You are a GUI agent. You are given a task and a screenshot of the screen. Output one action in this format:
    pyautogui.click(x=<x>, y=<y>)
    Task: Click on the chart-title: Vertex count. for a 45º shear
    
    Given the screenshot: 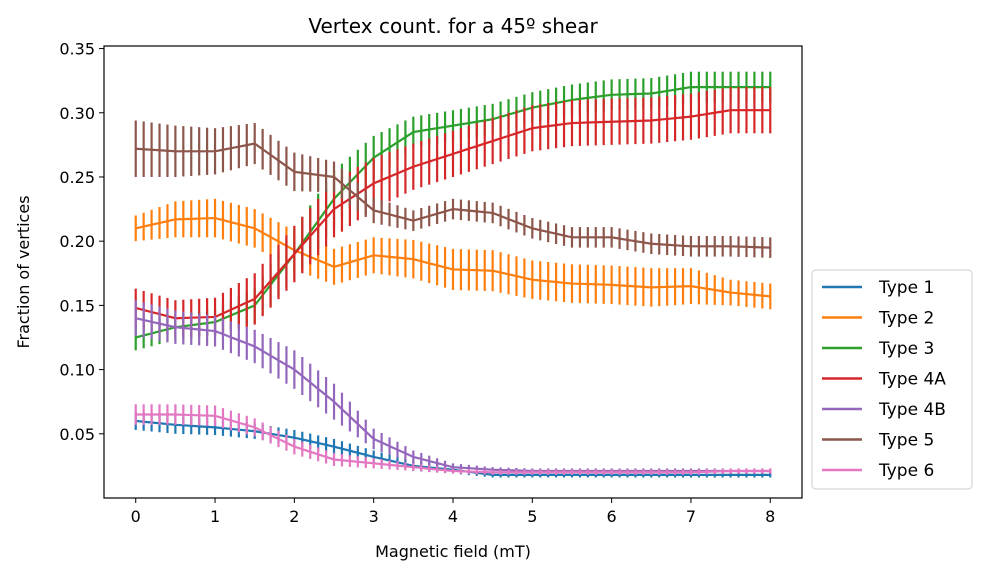 What is the action you would take?
    pyautogui.click(x=453, y=26)
    